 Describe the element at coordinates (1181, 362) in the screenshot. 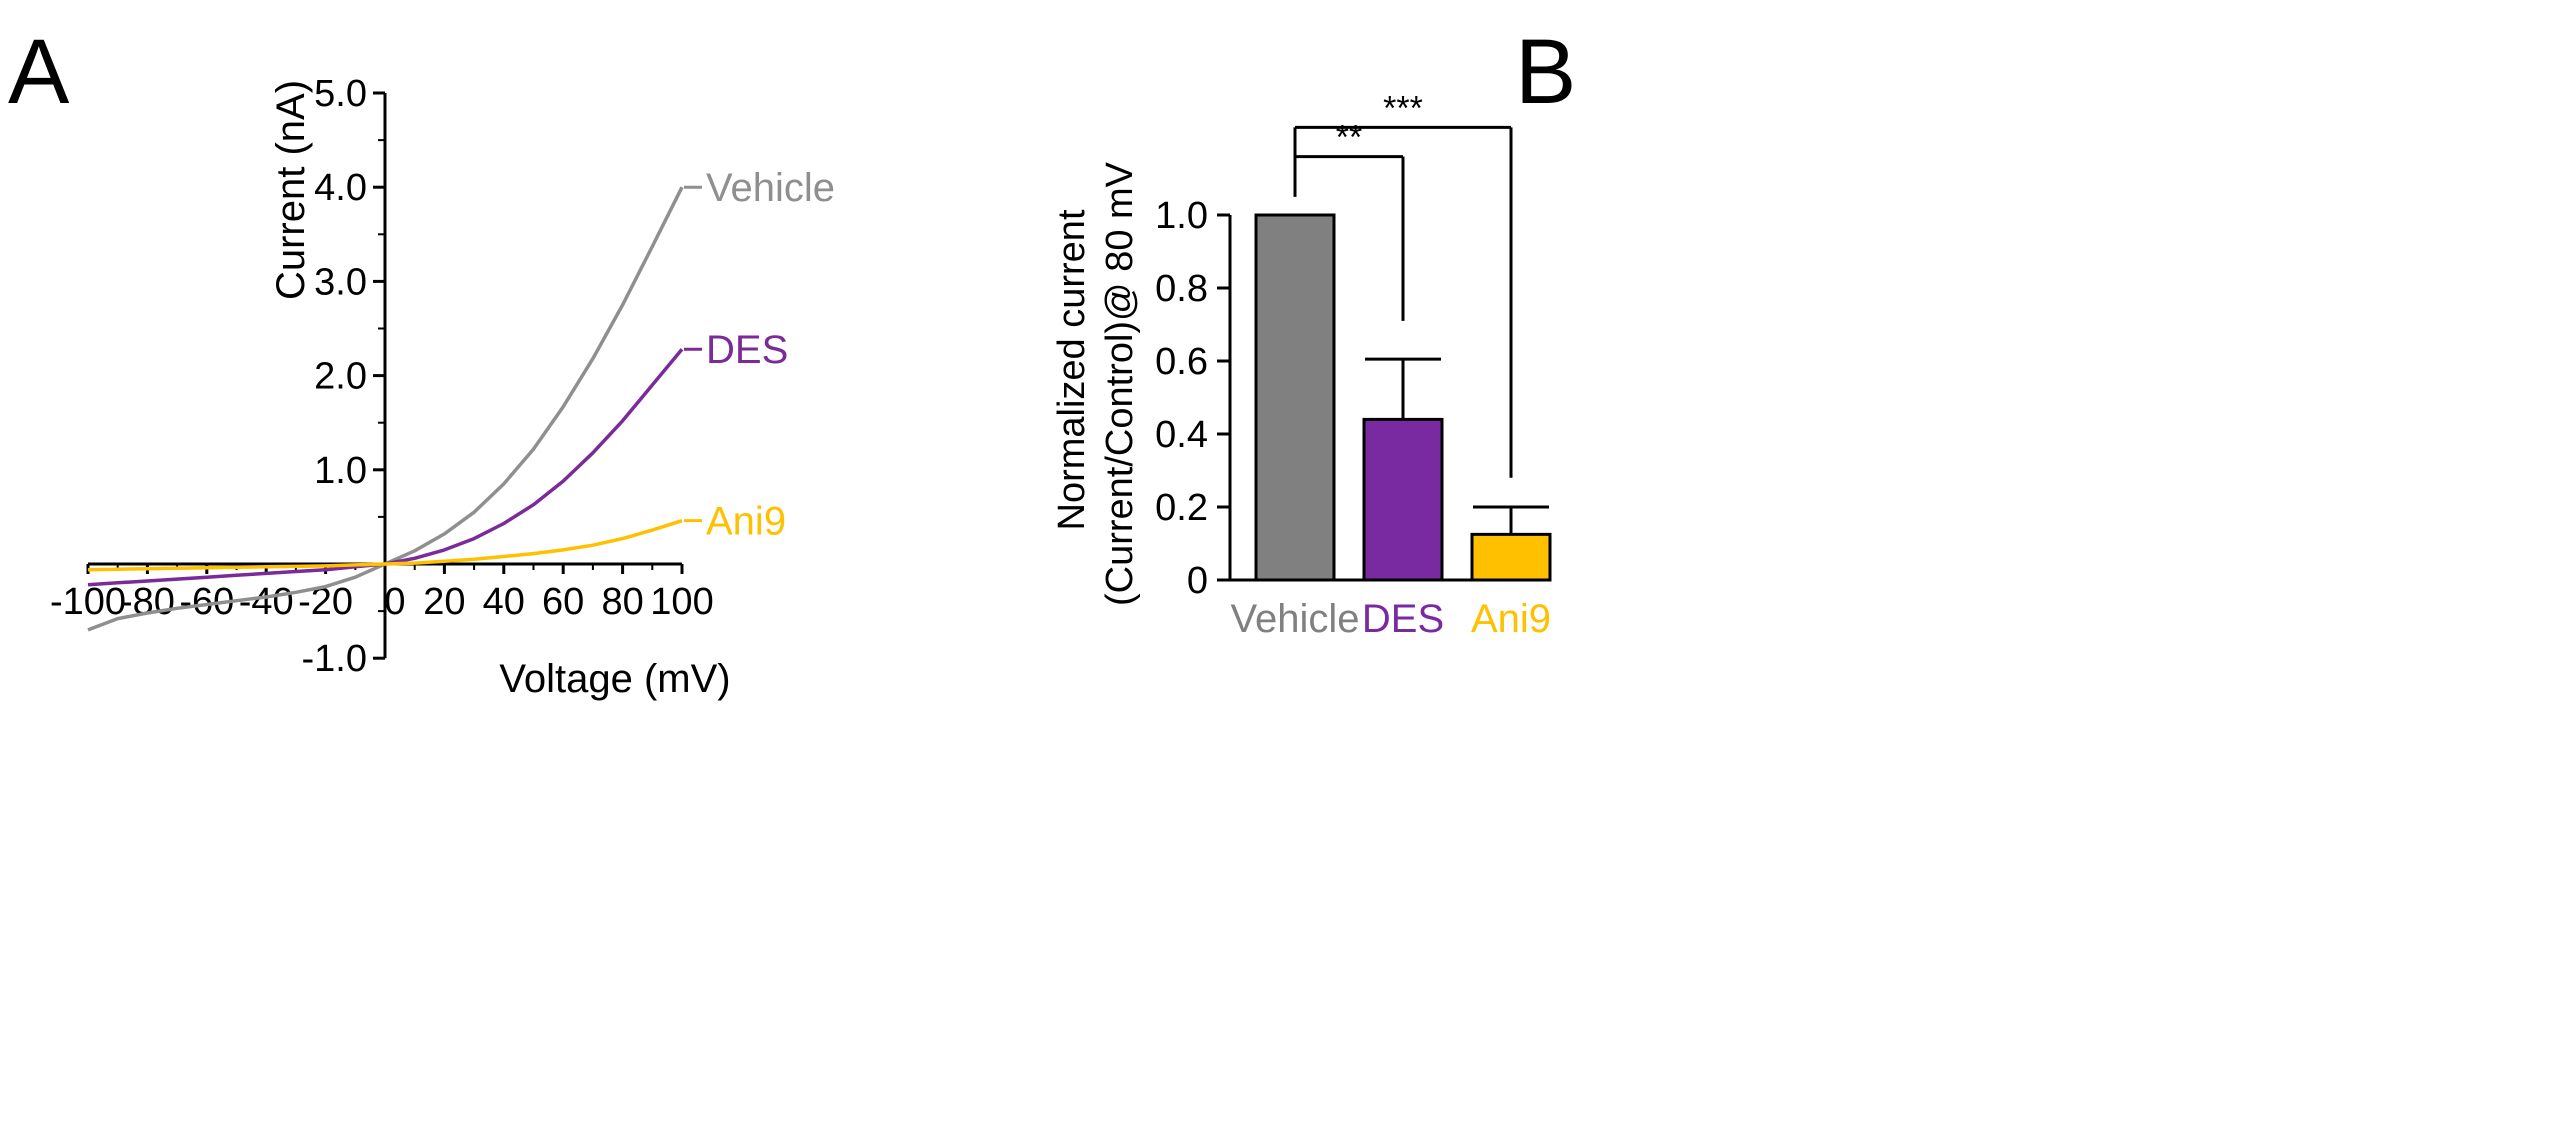

I see `y-tick-label: 0.6` at that location.